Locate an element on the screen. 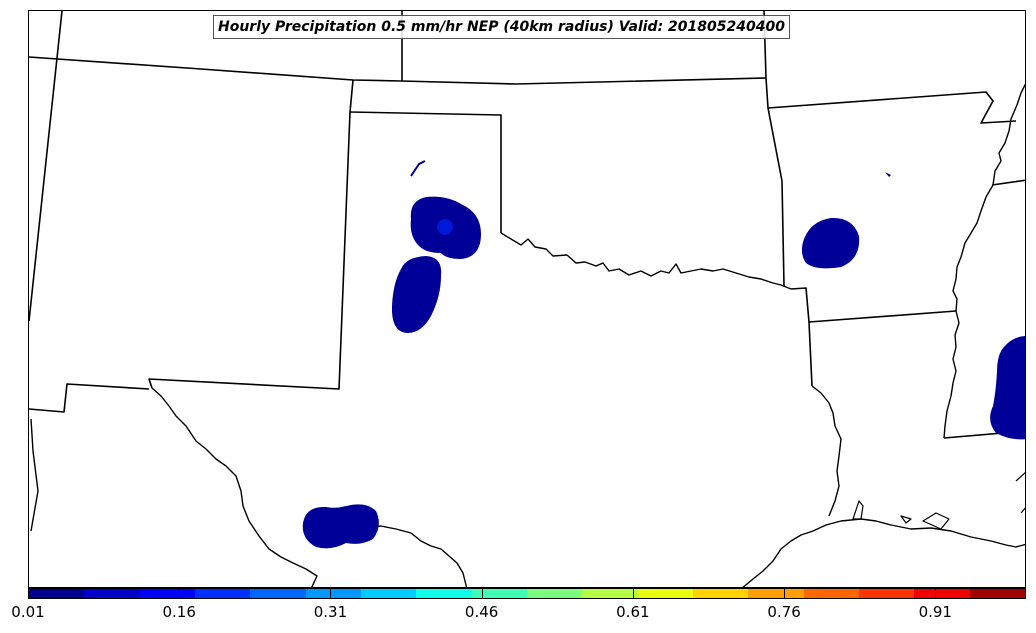 The height and width of the screenshot is (633, 1036). colorbar-tick-label: 0.76 is located at coordinates (784, 612).